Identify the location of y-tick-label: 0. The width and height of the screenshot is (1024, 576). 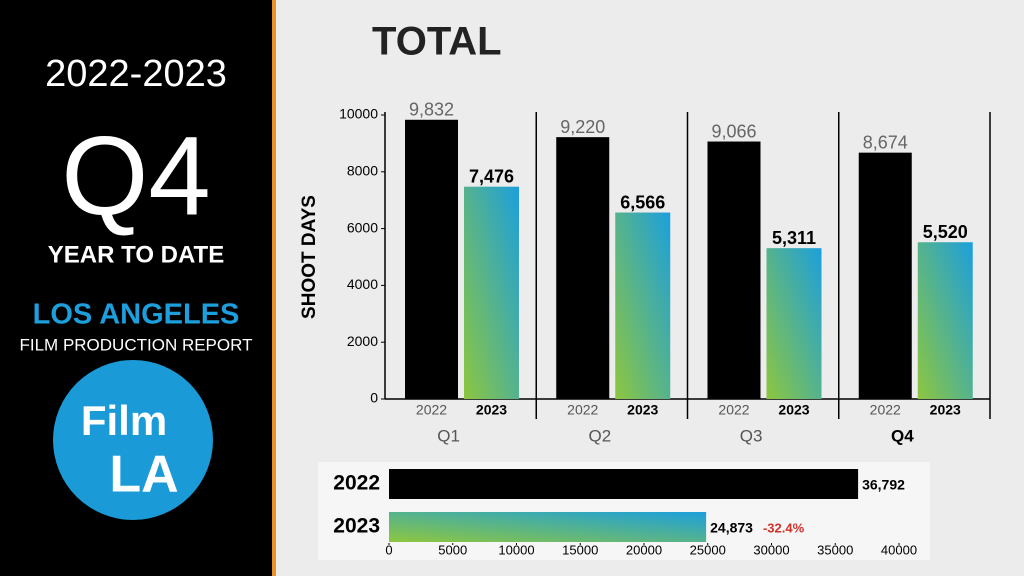
(374, 398).